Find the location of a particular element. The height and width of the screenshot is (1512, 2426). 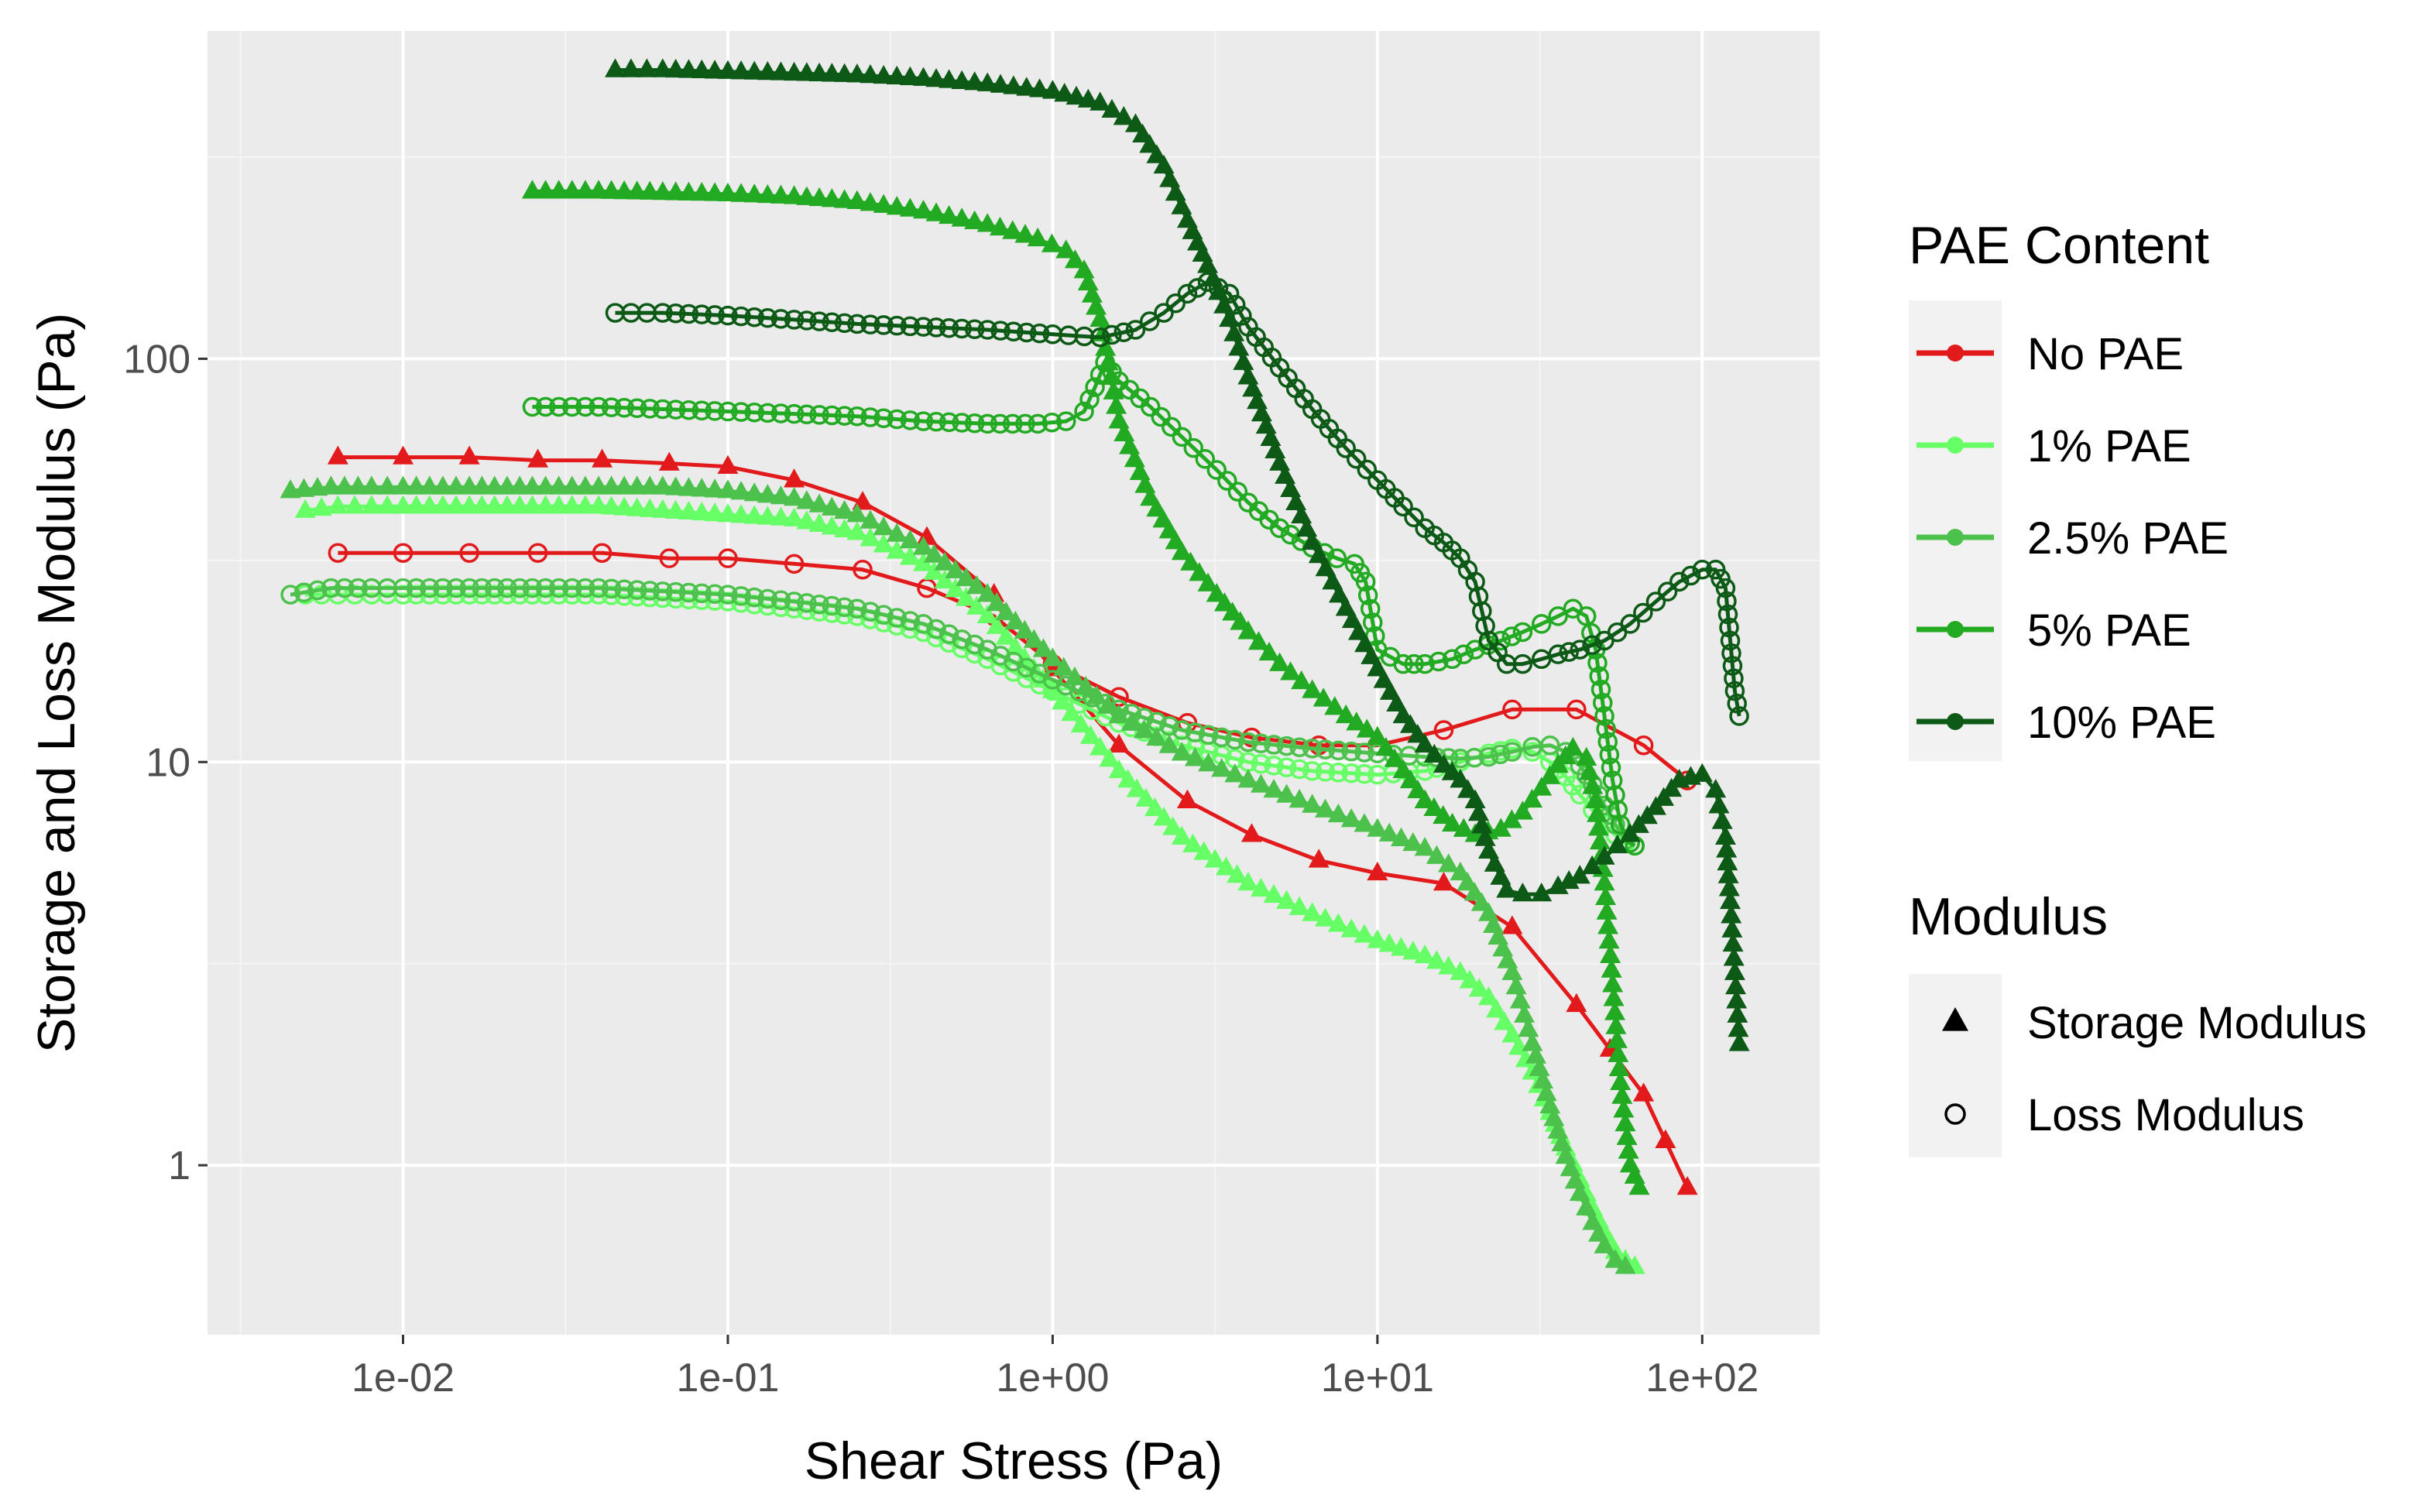

legend-item-p5: 5% PAE is located at coordinates (2053, 630).